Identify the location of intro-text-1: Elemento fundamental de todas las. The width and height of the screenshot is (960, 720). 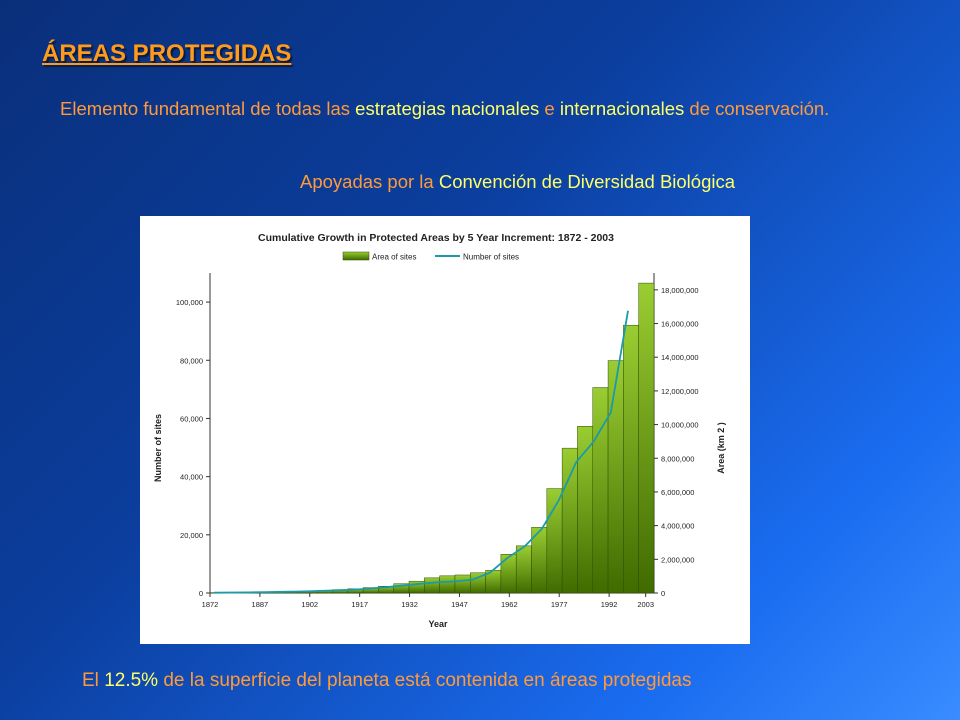
(208, 108).